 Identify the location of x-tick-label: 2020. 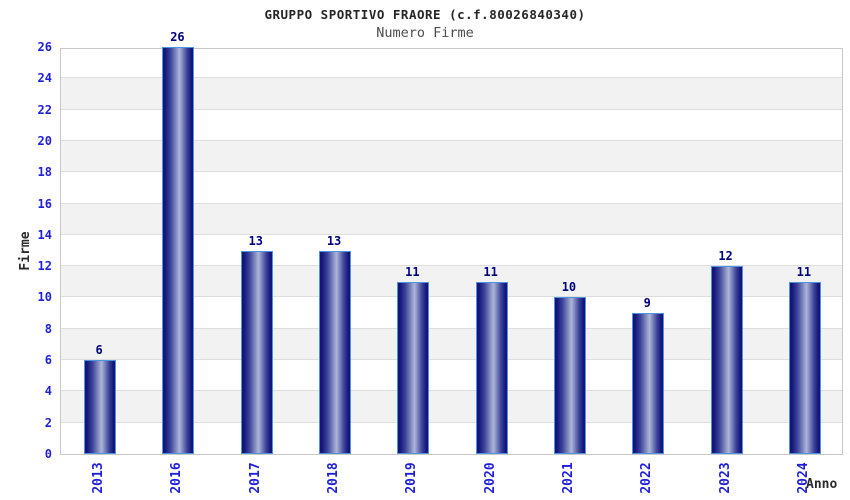
(490, 478).